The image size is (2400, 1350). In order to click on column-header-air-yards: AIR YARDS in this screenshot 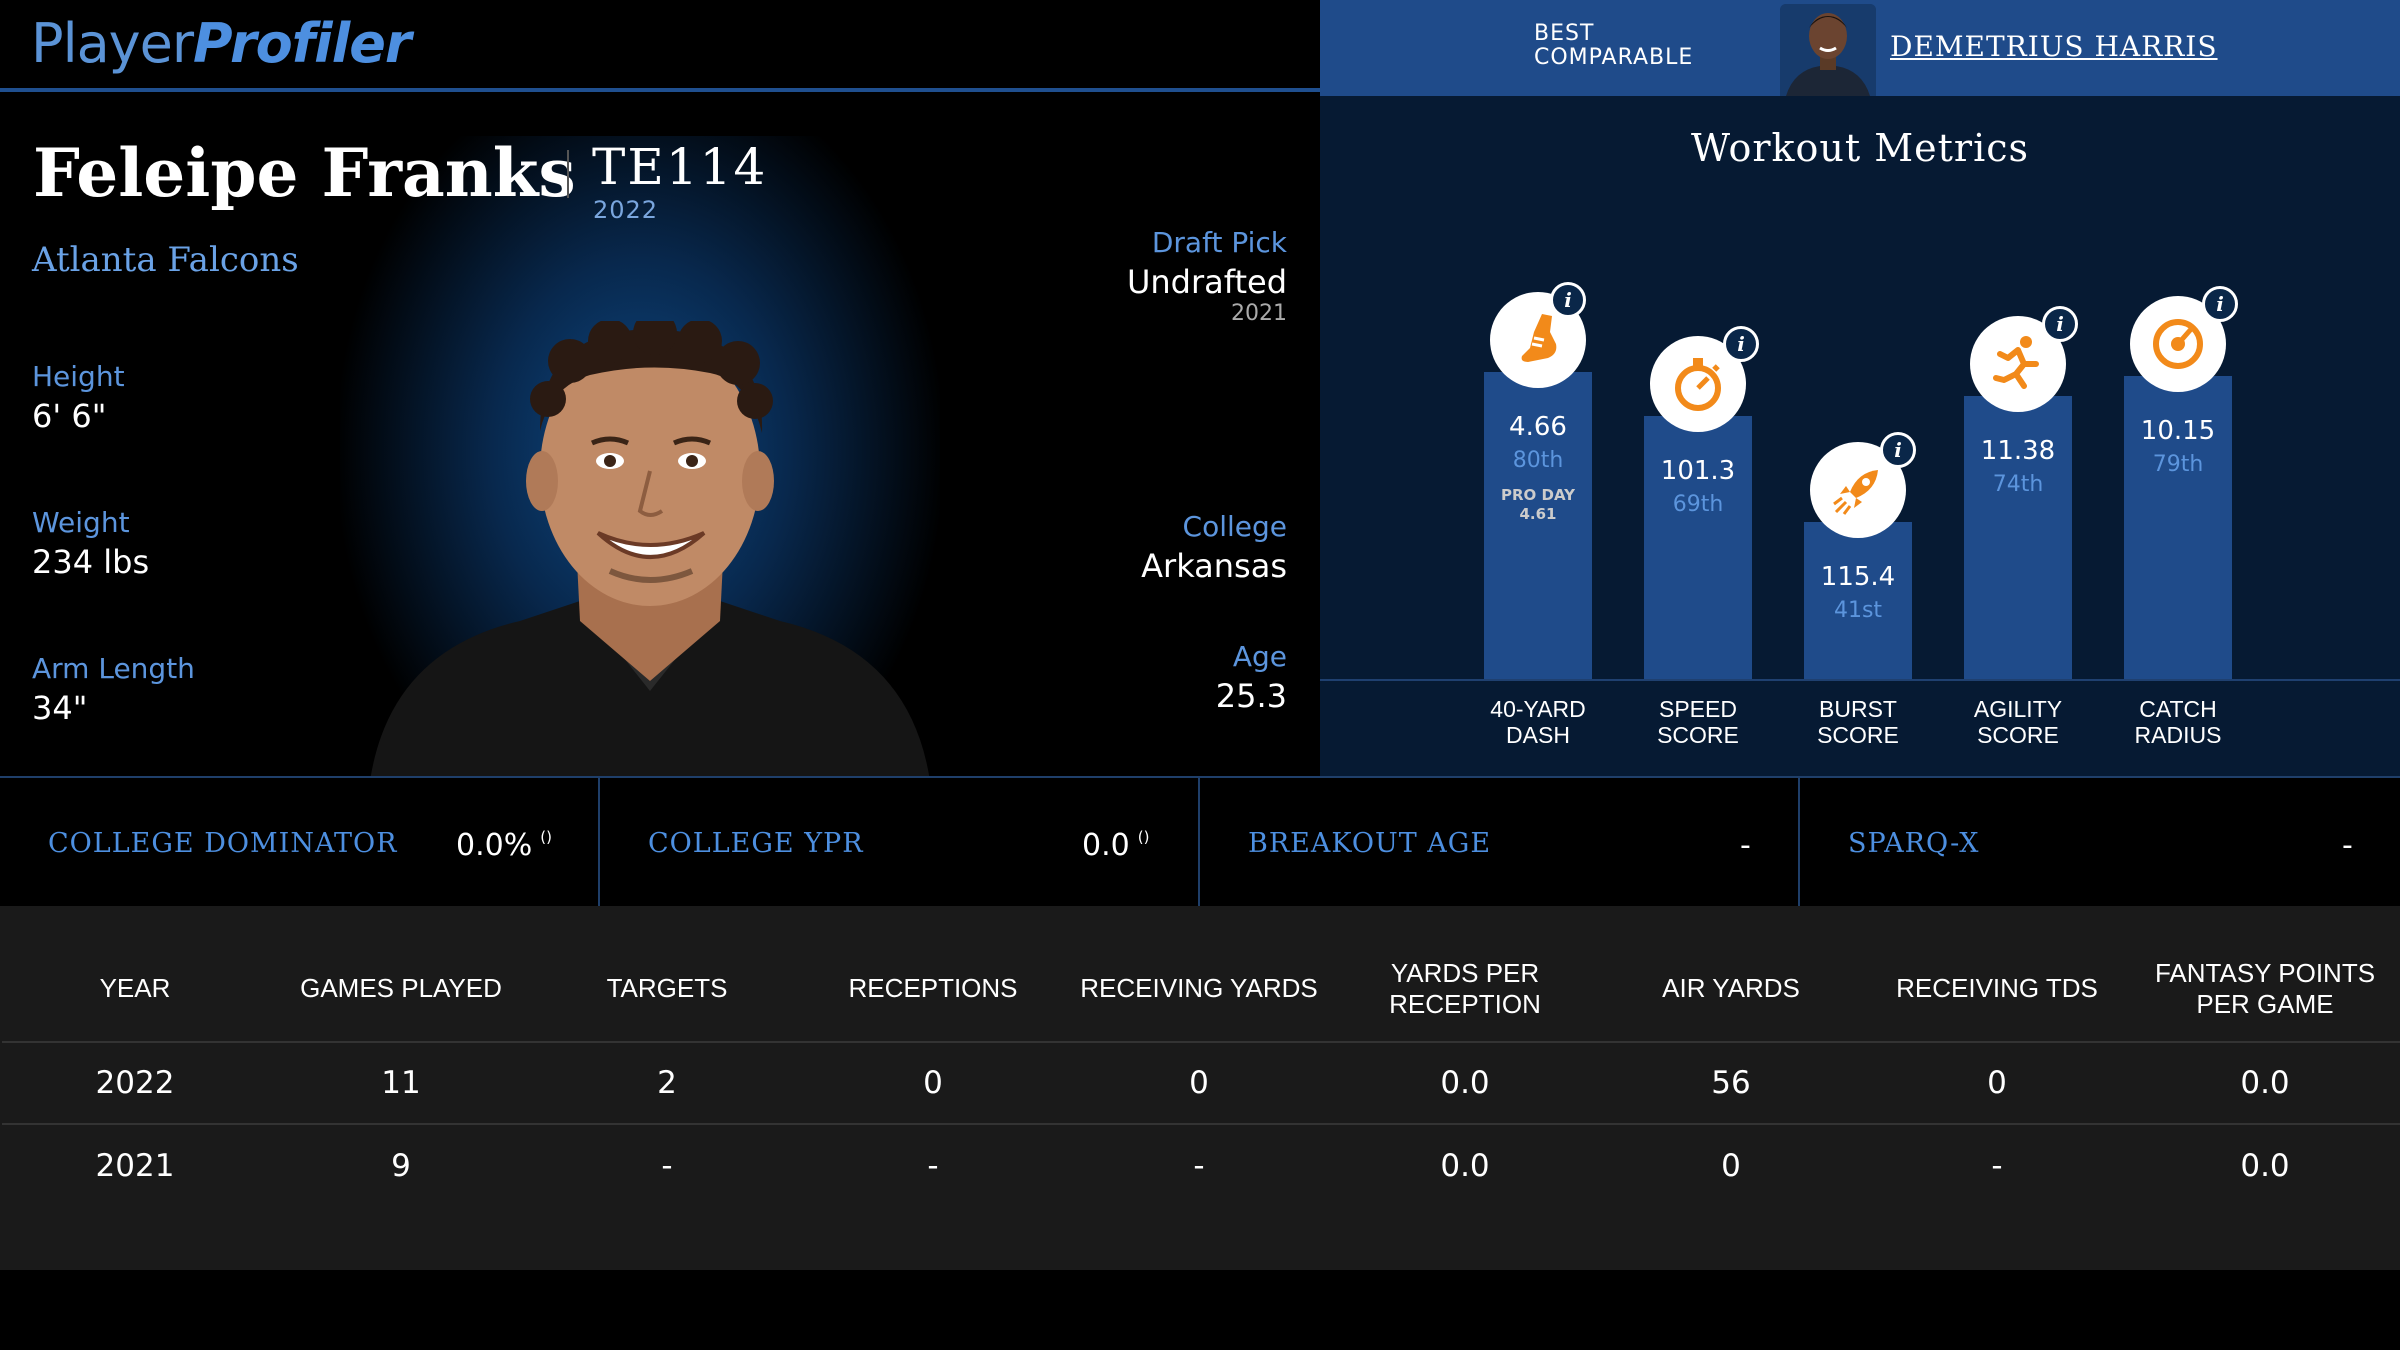, I will do `click(1731, 989)`.